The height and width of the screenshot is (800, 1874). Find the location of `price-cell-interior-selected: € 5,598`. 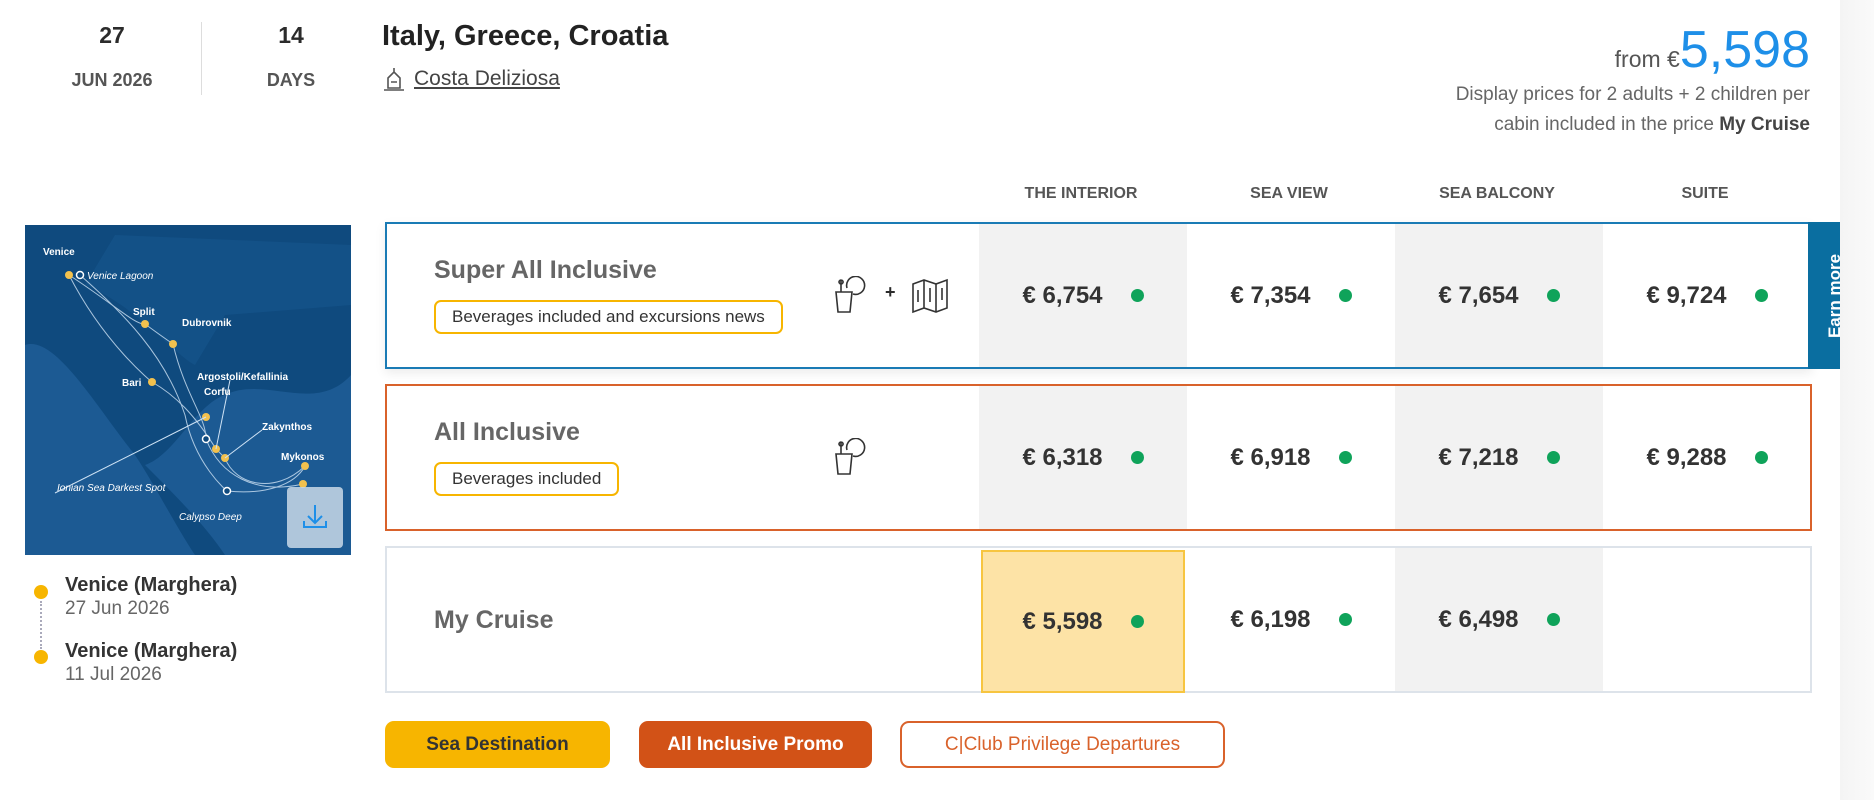

price-cell-interior-selected: € 5,598 is located at coordinates (1083, 621).